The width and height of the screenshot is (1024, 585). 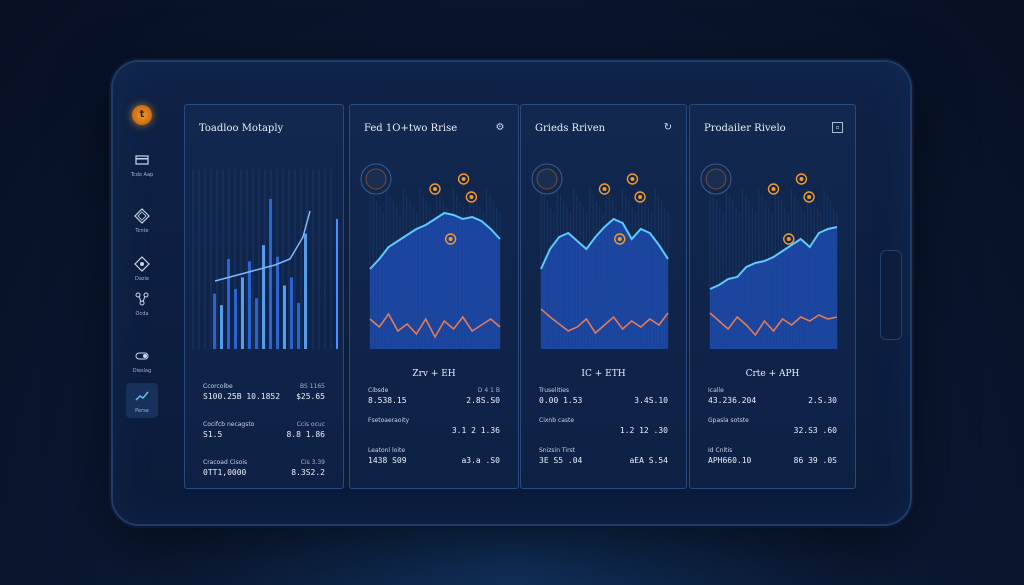 I want to click on settings-icon: ⚙, so click(x=500, y=127).